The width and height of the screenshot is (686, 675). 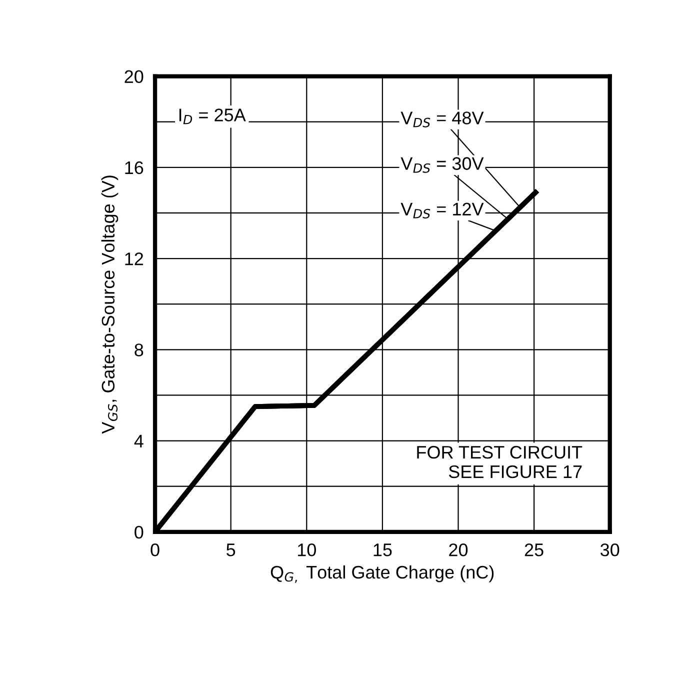 I want to click on x-tick-label: 15, so click(x=383, y=550).